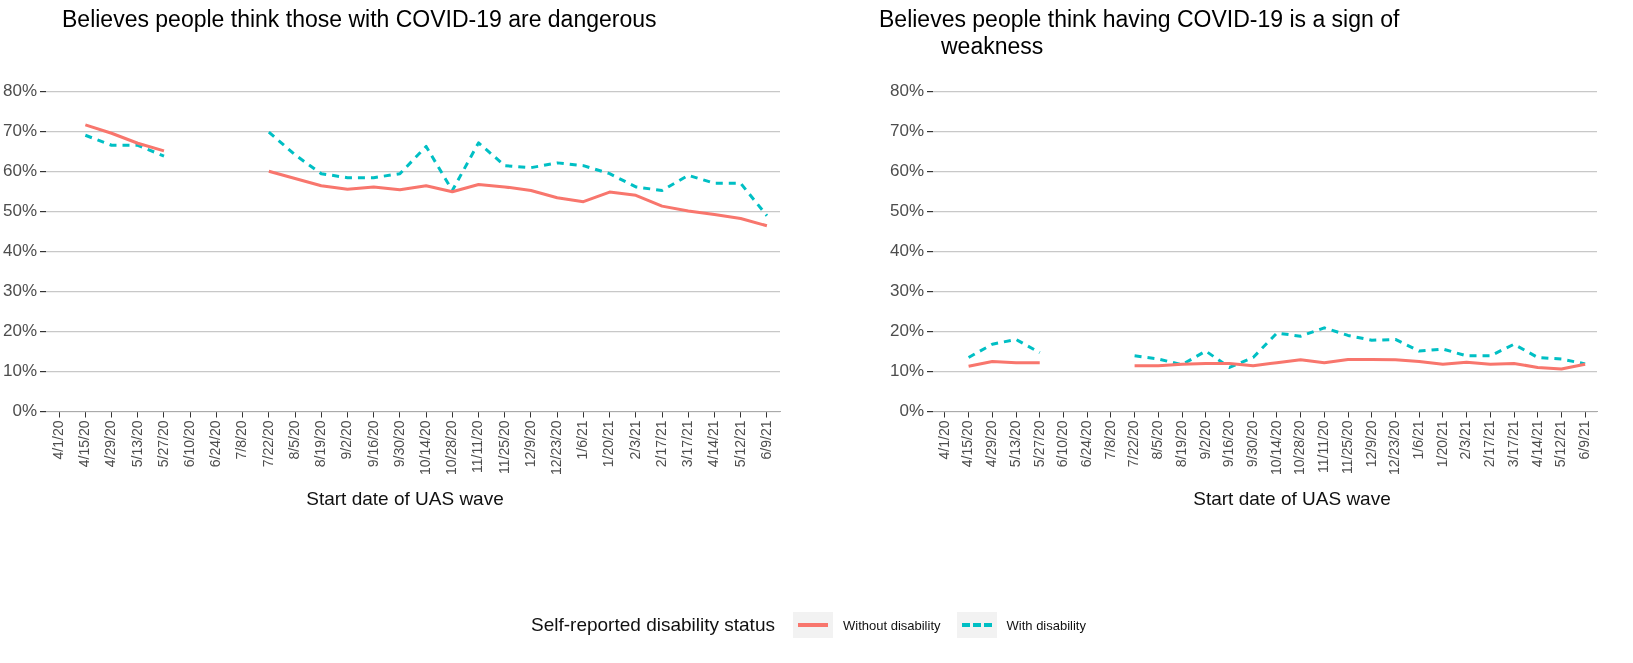 The width and height of the screenshot is (1633, 663). What do you see at coordinates (891, 625) in the screenshot?
I see `legend-label: Without disability` at bounding box center [891, 625].